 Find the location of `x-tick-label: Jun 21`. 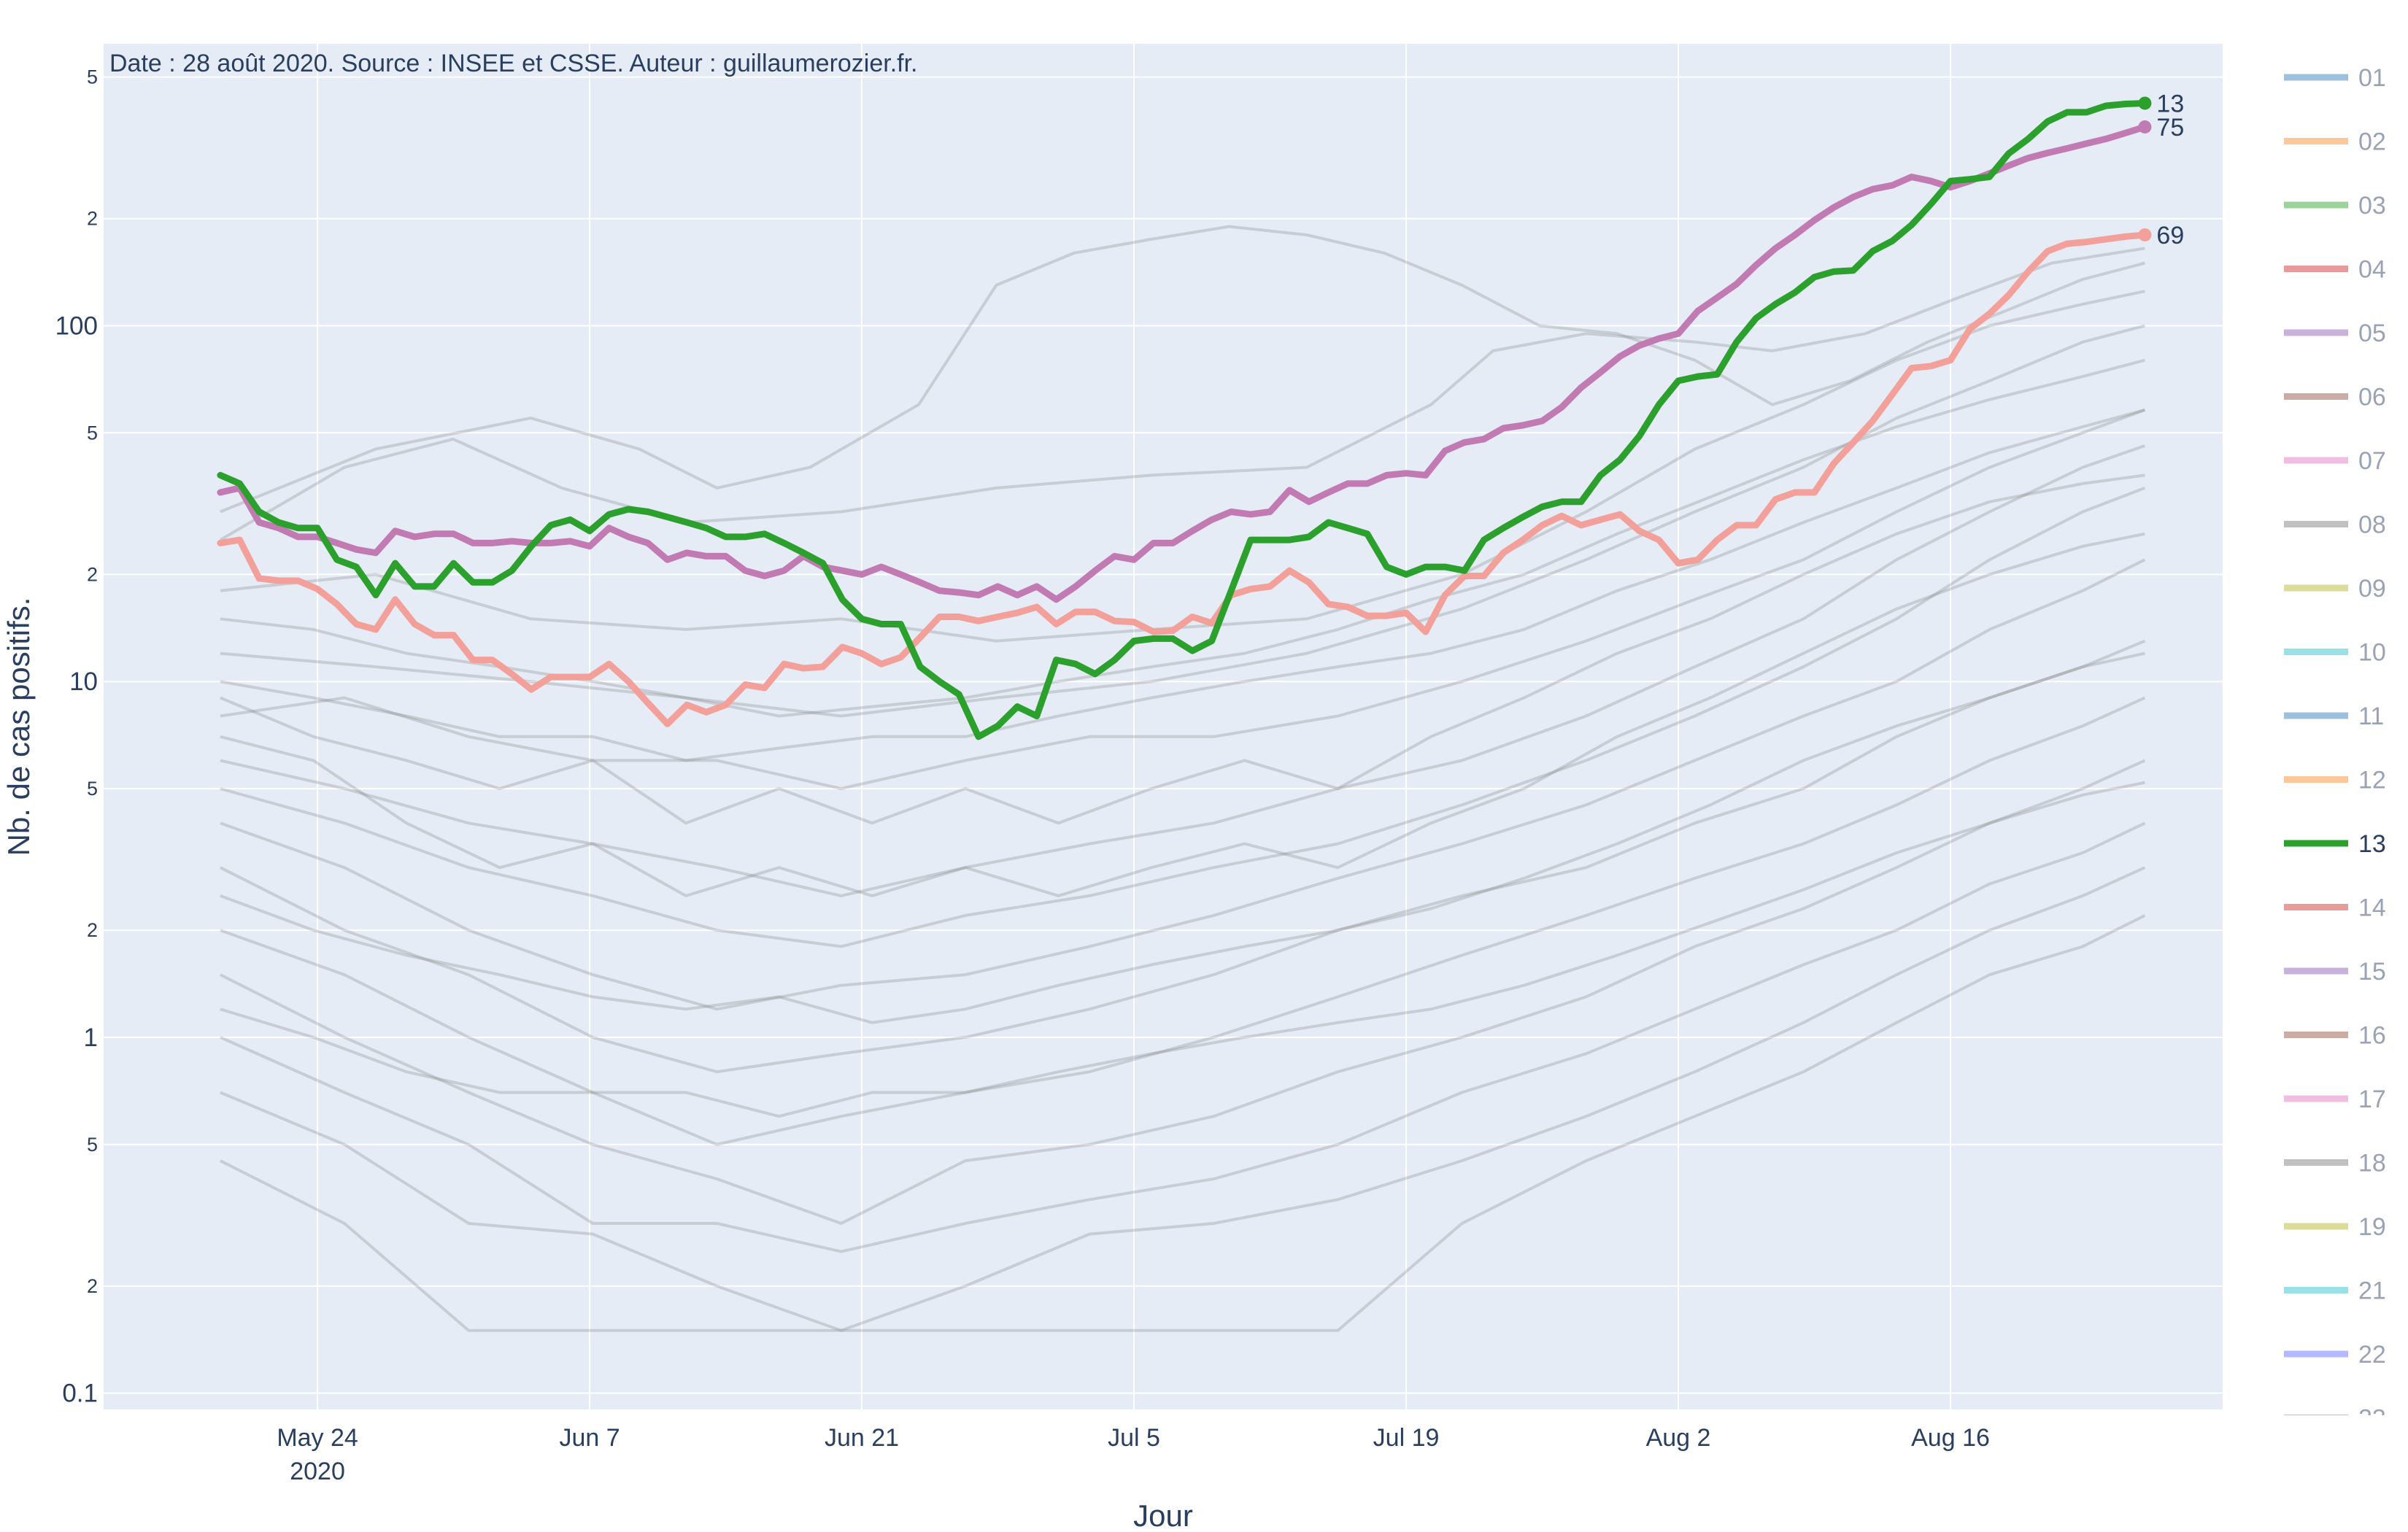

x-tick-label: Jun 21 is located at coordinates (862, 1438).